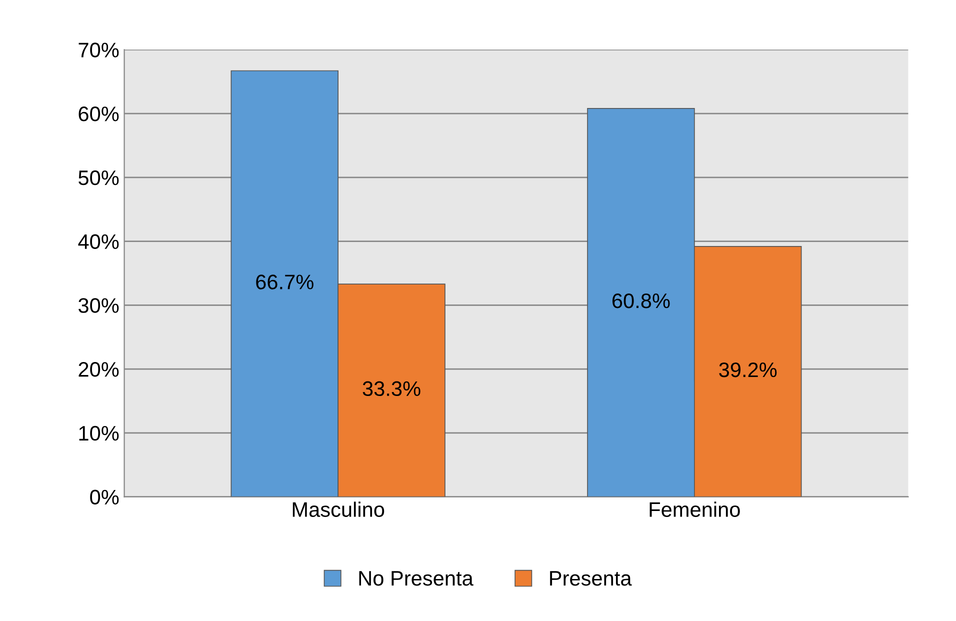 The height and width of the screenshot is (621, 956). I want to click on y-tick-label: 20%, so click(98, 369).